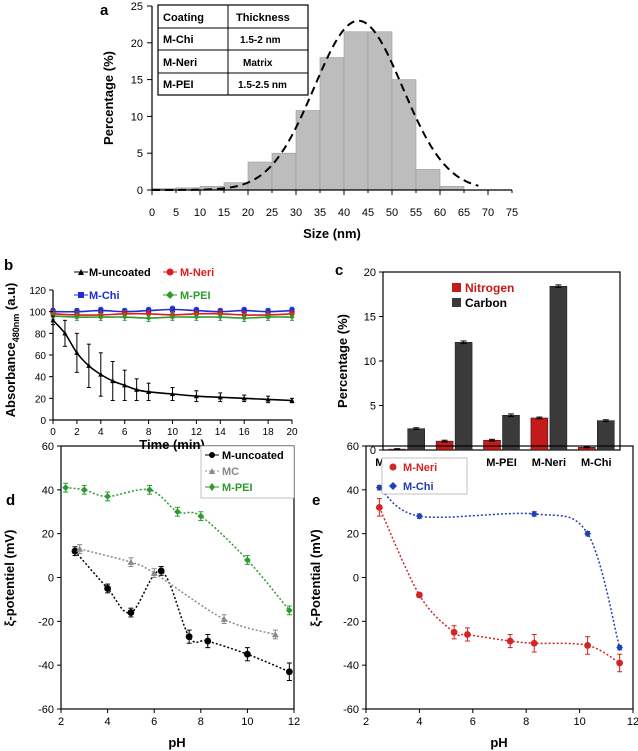 The image size is (638, 751). What do you see at coordinates (120, 273) in the screenshot?
I see `legend-uncoated: M-uncoated` at bounding box center [120, 273].